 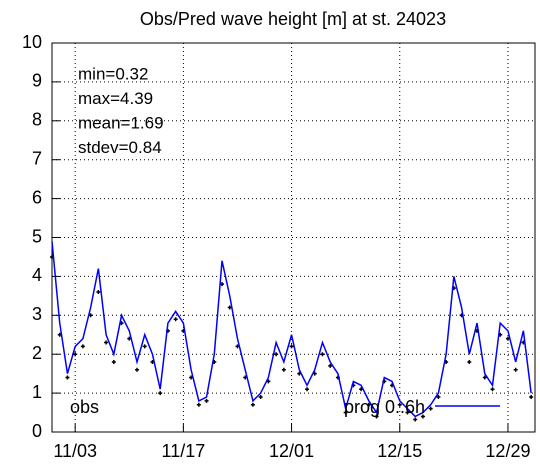 What do you see at coordinates (37, 197) in the screenshot?
I see `y-tick-label: 6` at bounding box center [37, 197].